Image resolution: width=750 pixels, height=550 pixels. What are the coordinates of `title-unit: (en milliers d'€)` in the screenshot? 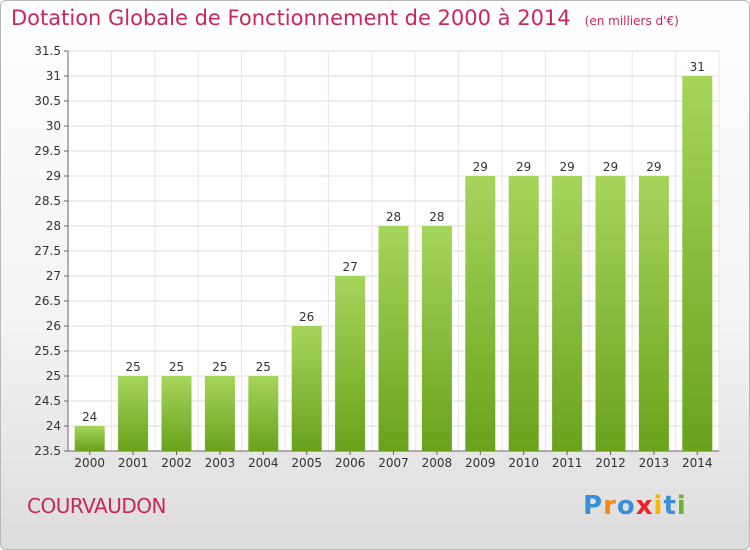 It's located at (631, 21).